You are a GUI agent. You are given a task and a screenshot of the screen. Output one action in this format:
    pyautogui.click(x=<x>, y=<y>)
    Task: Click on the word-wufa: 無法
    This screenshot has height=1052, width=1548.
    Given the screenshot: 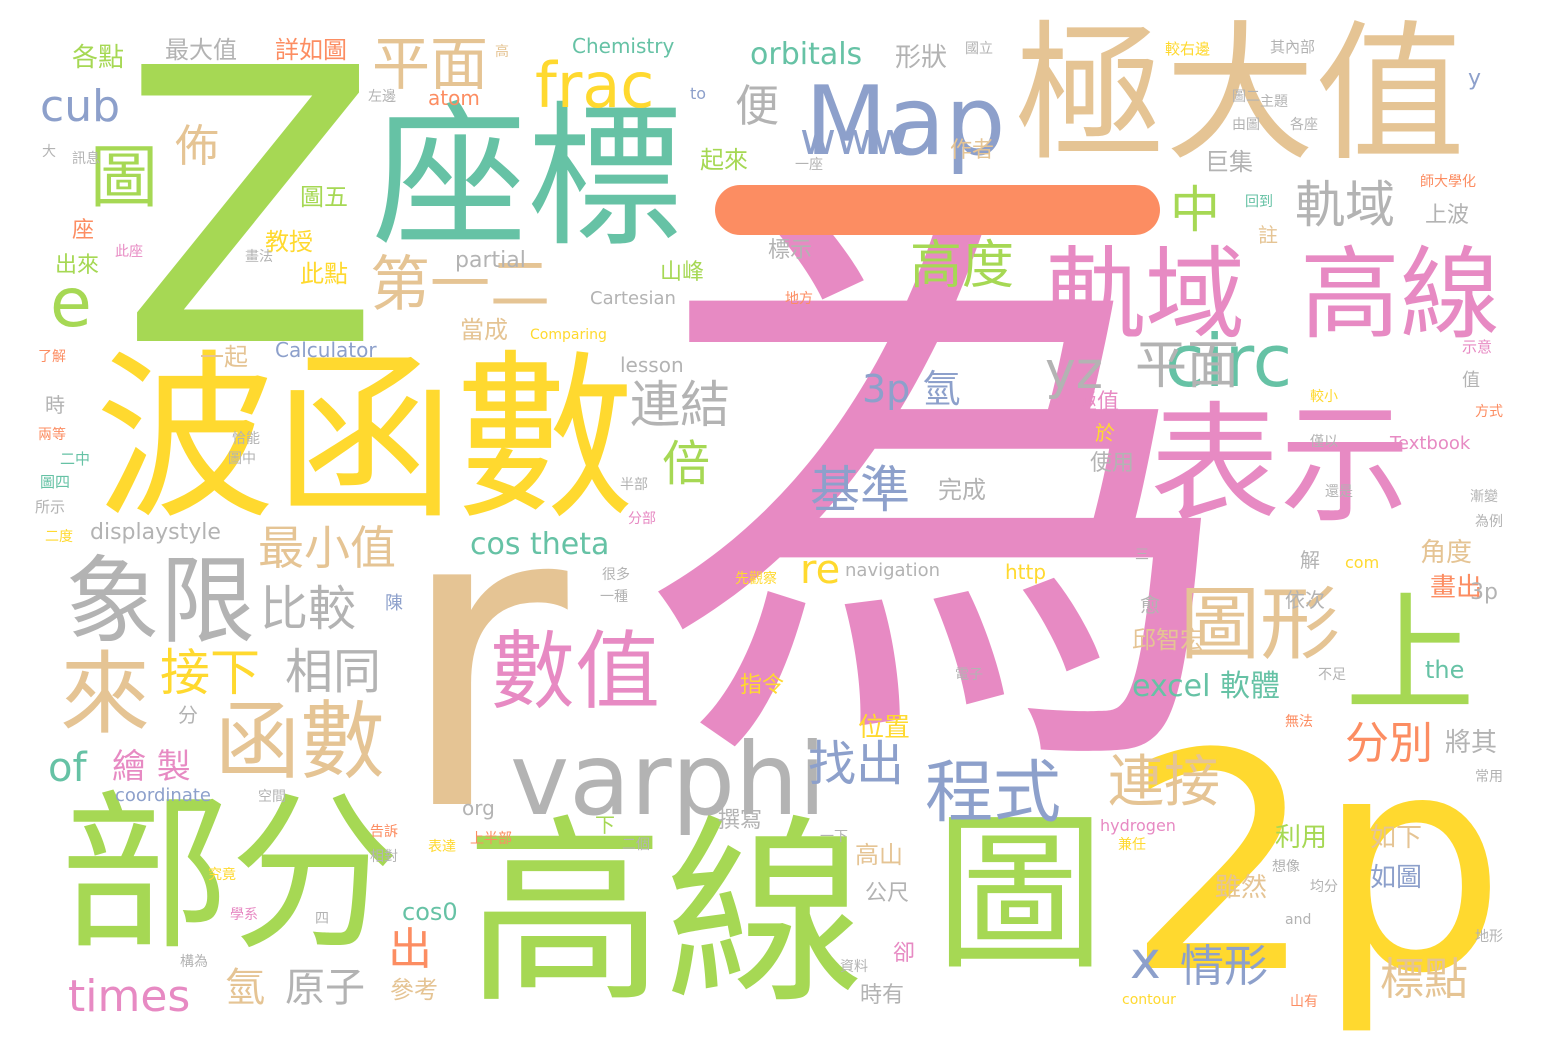 What is the action you would take?
    pyautogui.click(x=1299, y=722)
    